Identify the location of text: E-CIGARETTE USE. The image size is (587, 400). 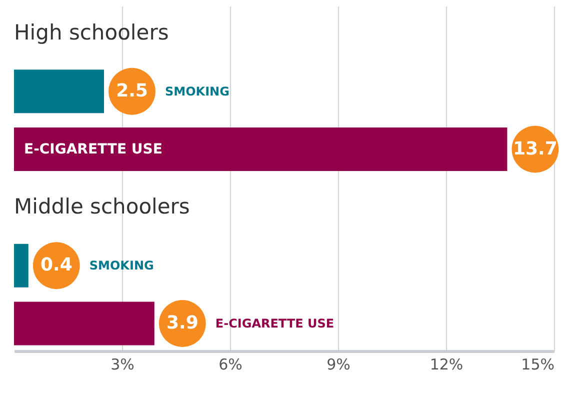
(274, 323).